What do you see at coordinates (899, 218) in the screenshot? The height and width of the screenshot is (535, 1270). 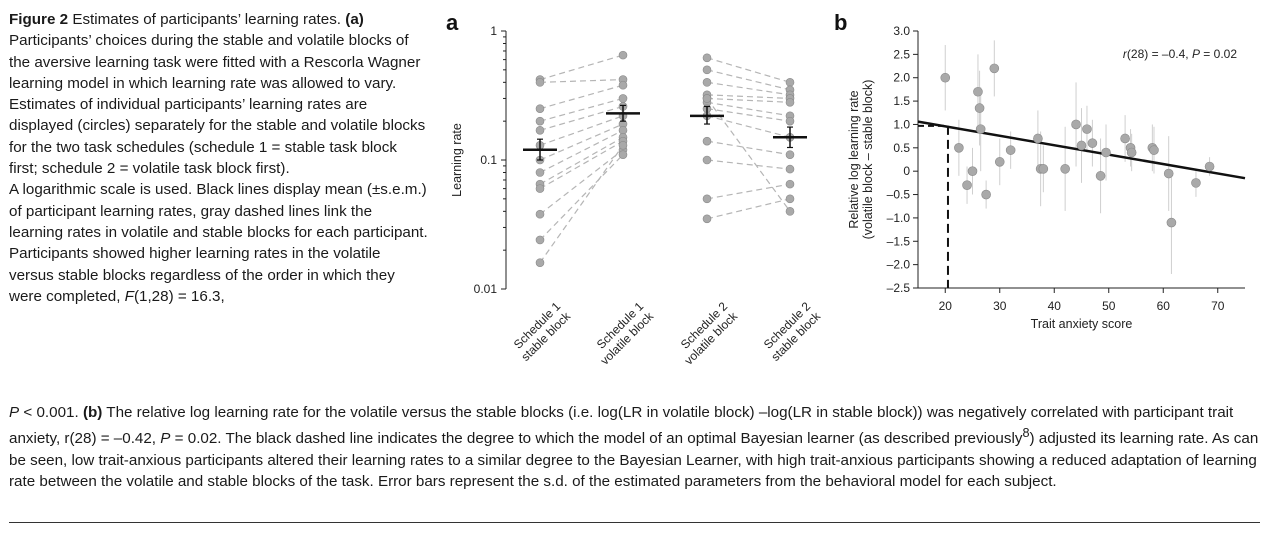 I see `panel-b-y-tick-label: –1.0` at bounding box center [899, 218].